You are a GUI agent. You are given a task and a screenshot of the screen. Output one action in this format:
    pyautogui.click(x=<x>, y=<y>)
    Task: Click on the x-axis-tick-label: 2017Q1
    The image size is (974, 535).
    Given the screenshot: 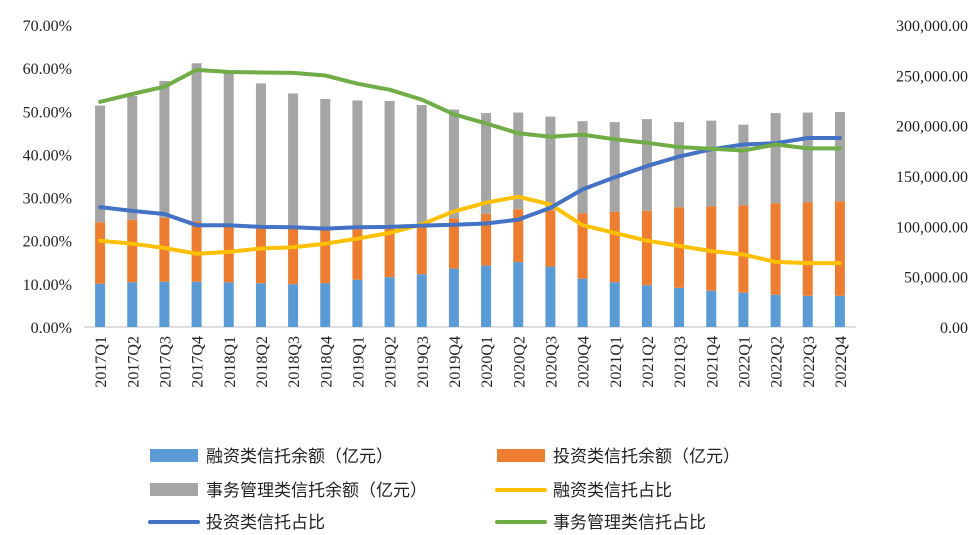 What is the action you would take?
    pyautogui.click(x=101, y=362)
    